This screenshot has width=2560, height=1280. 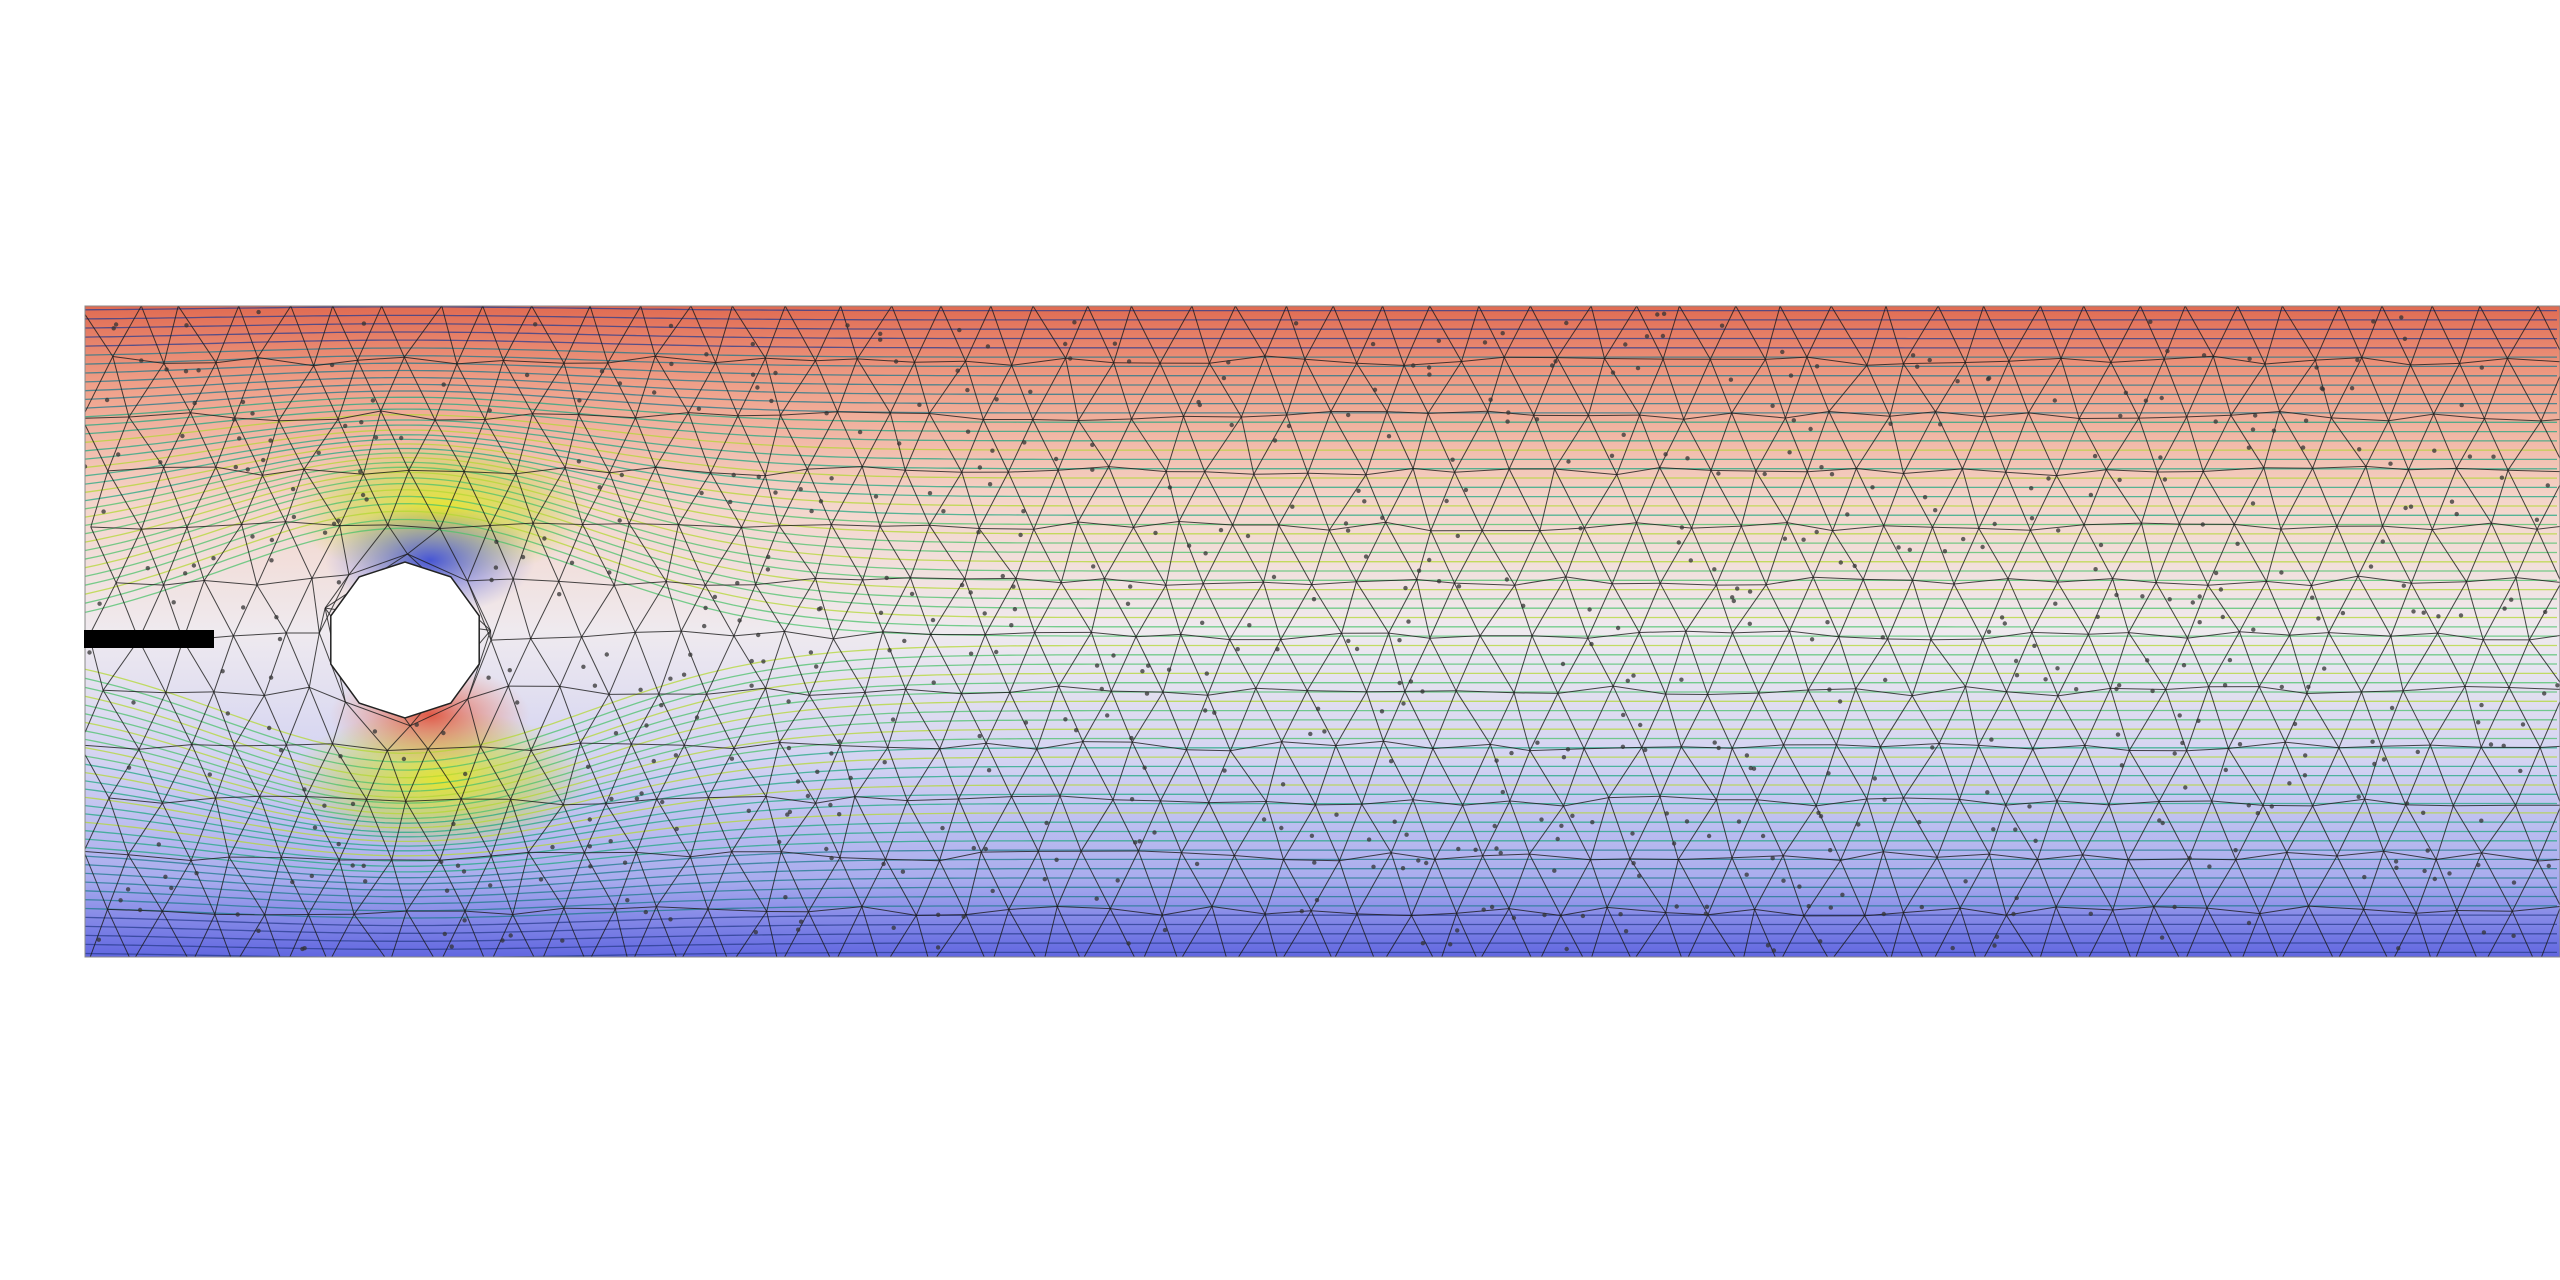 What do you see at coordinates (405, 640) in the screenshot?
I see `cylinder-icon` at bounding box center [405, 640].